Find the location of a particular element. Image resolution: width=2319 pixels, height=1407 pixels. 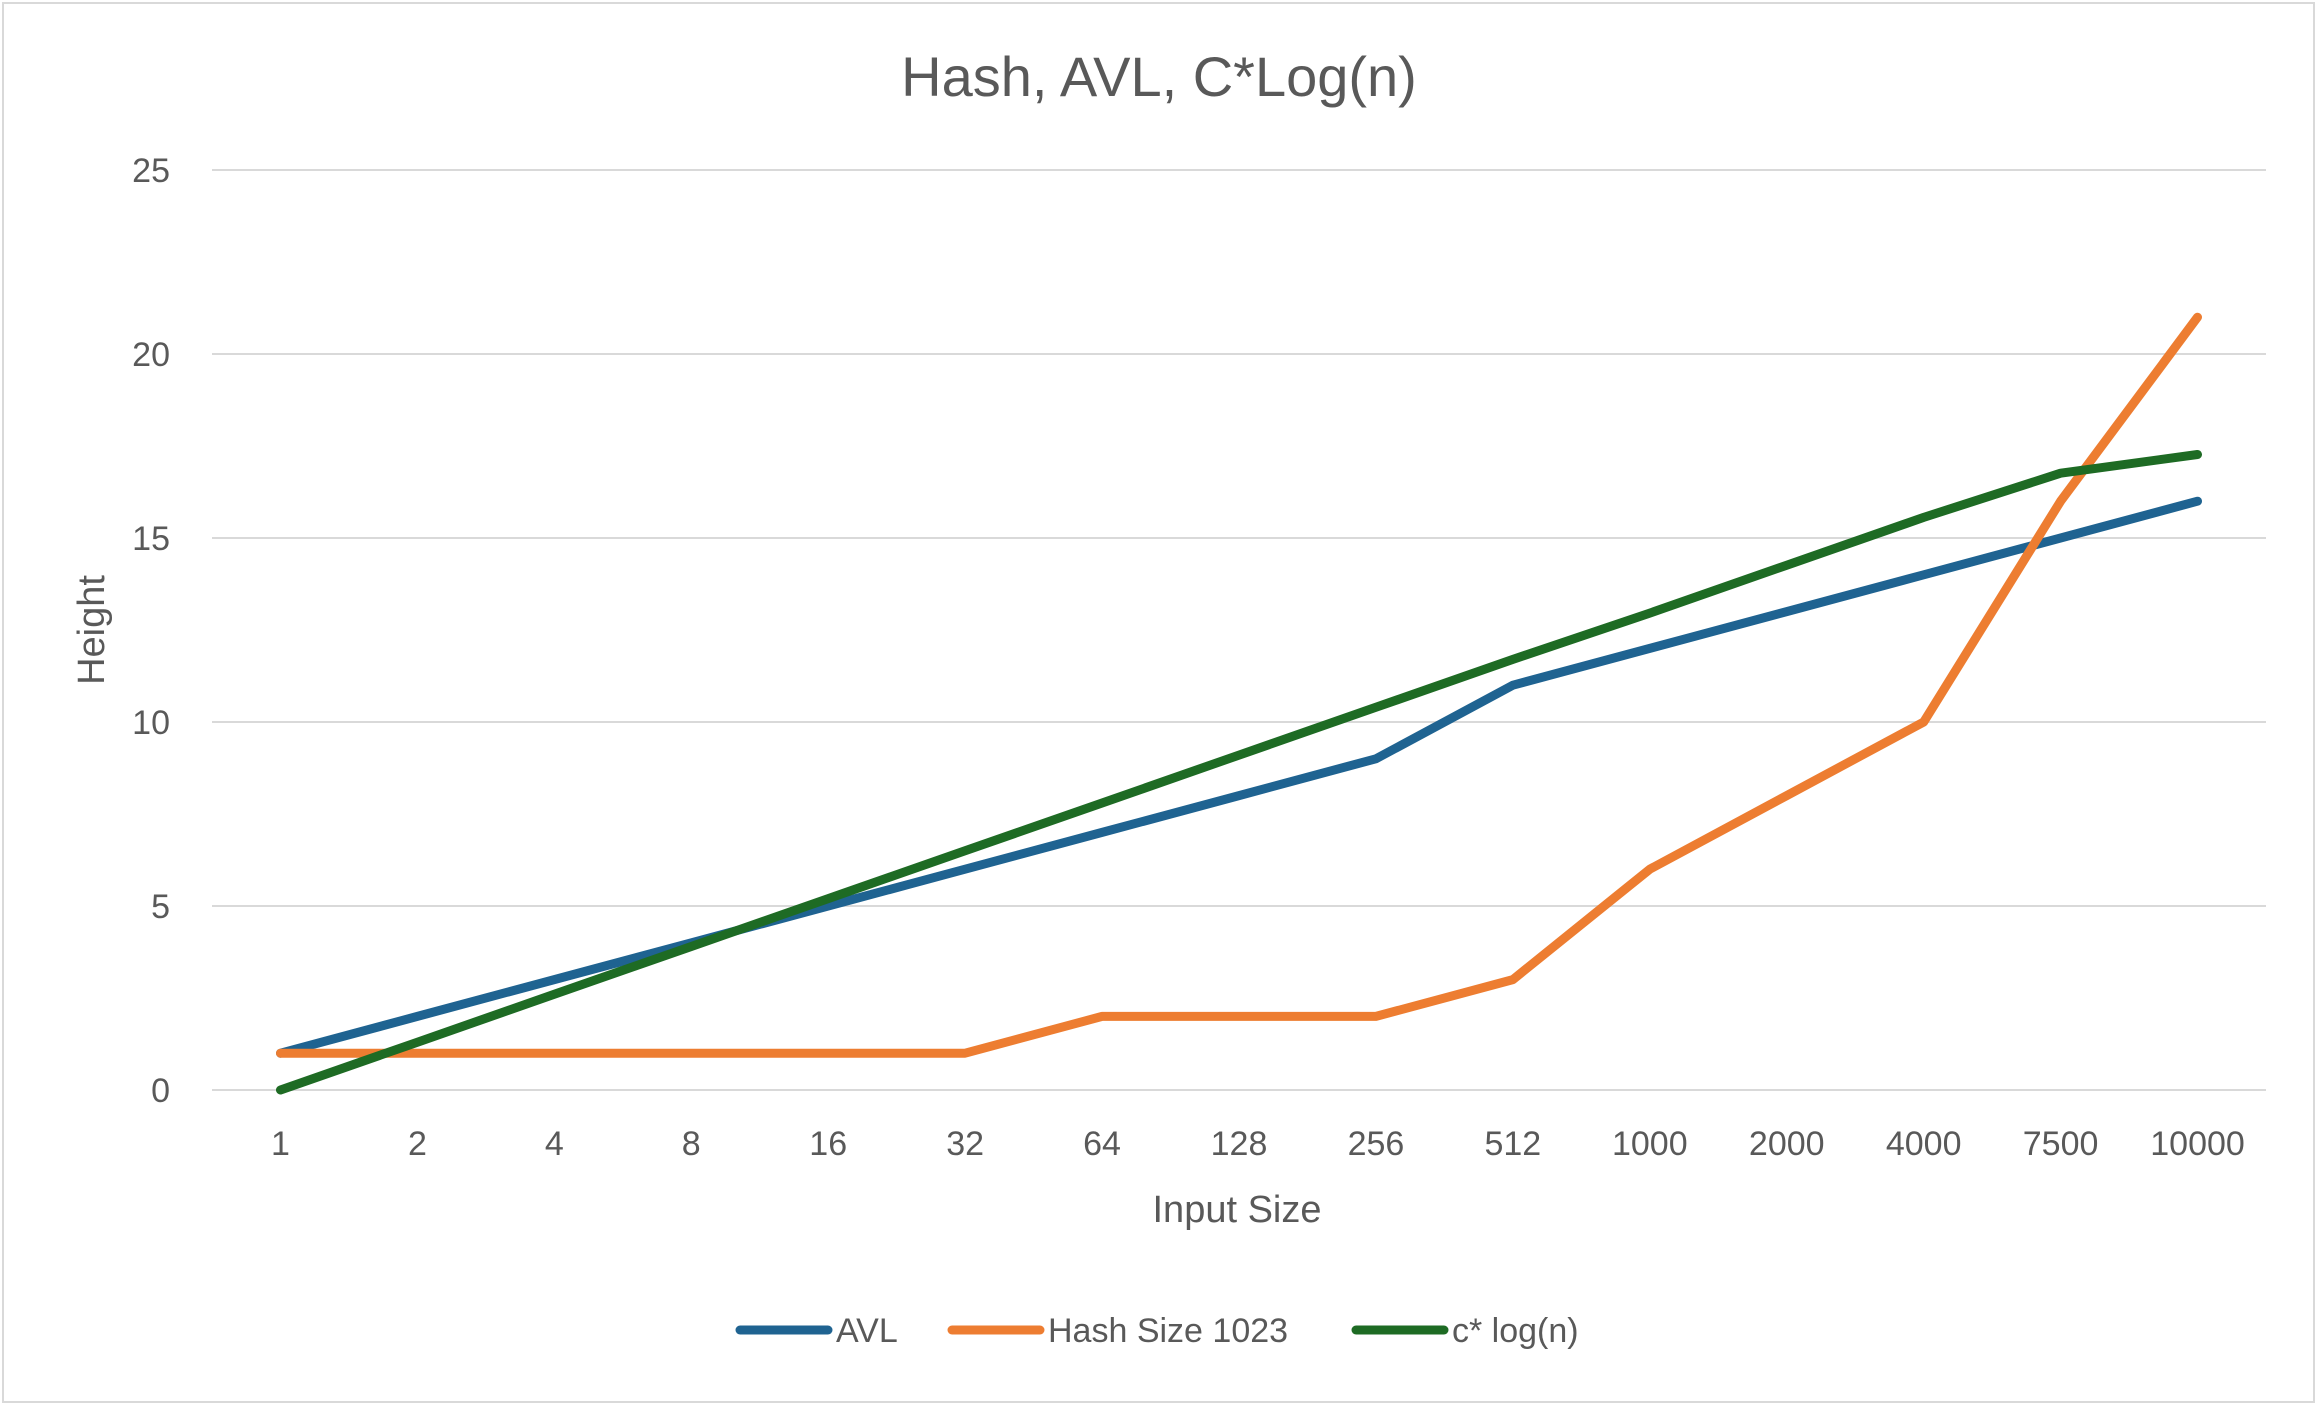

y-tick-label: 15 is located at coordinates (151, 539).